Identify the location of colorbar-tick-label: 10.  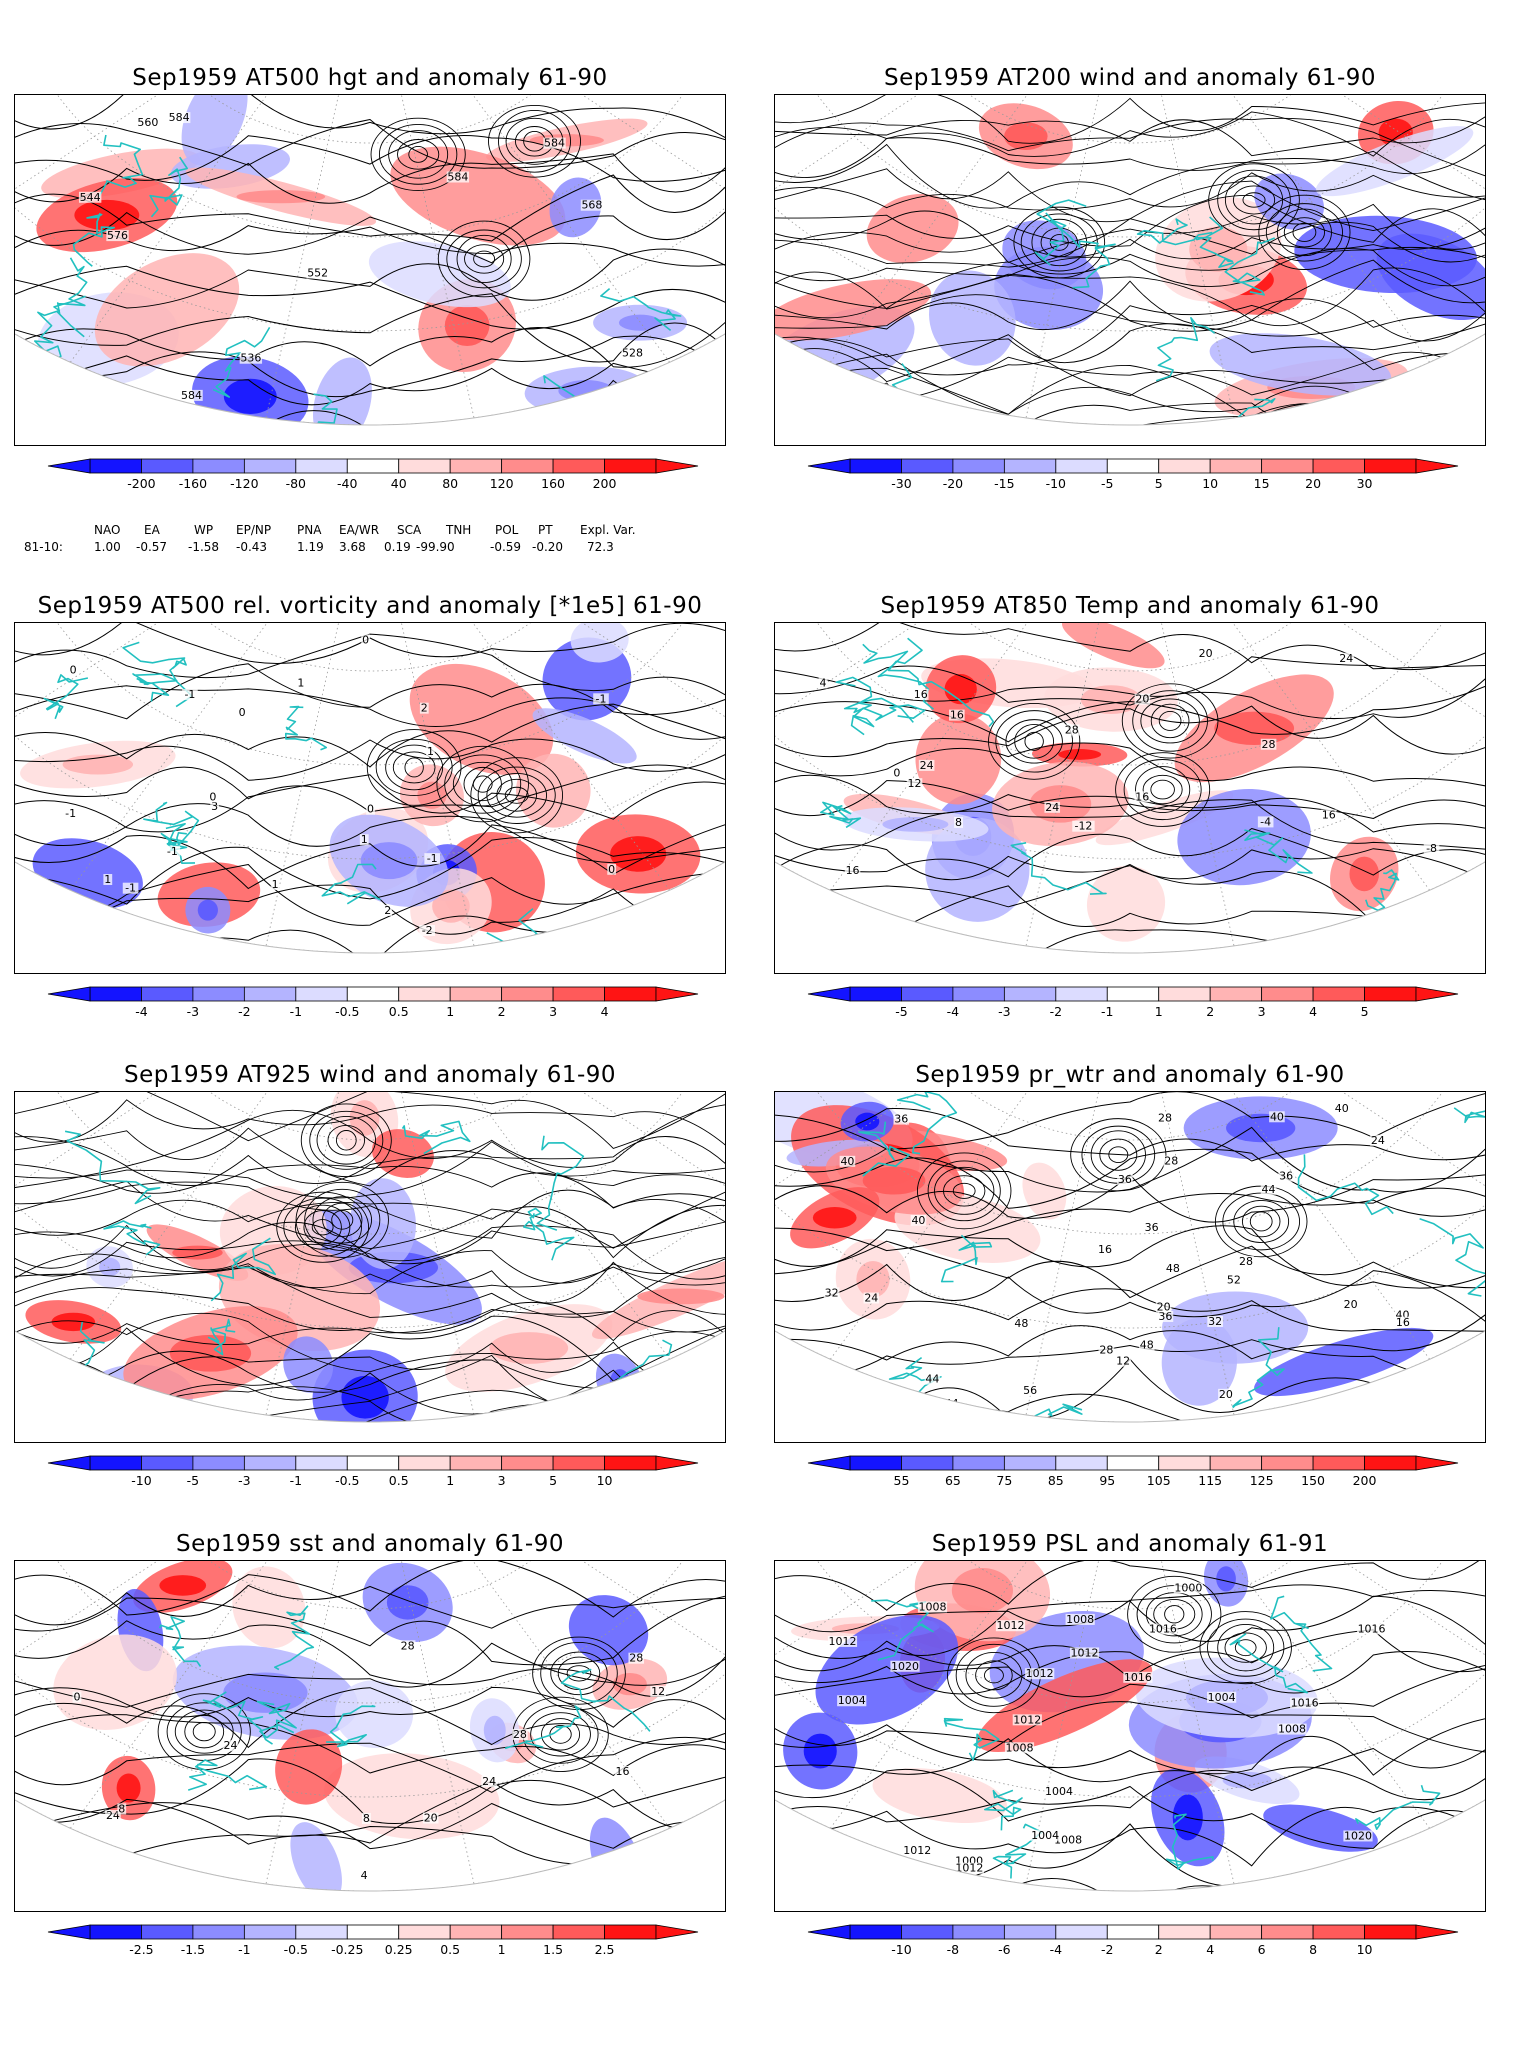
(605, 1480).